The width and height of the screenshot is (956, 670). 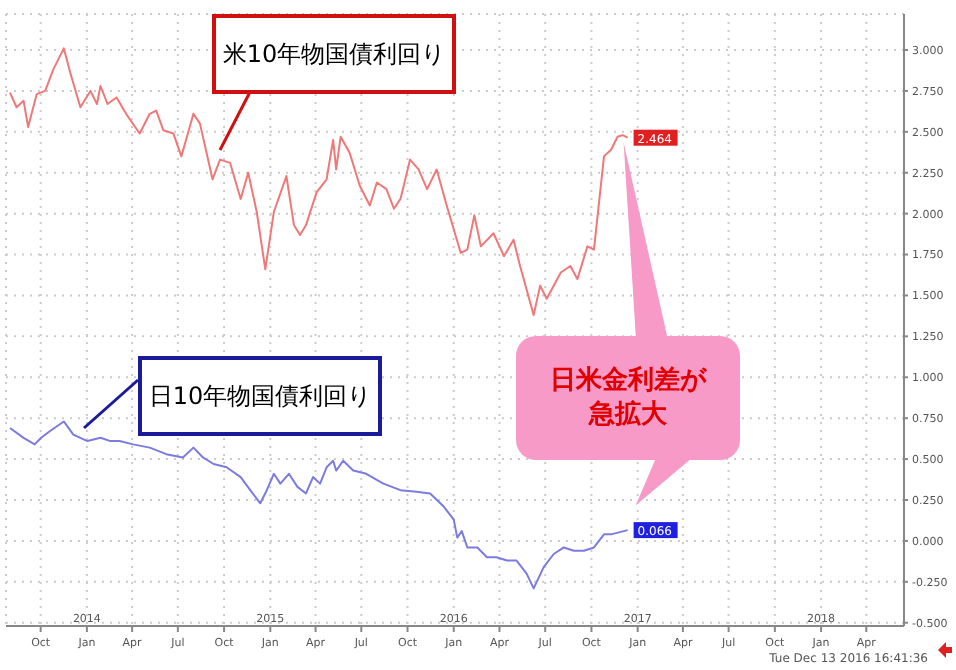 What do you see at coordinates (334, 54) in the screenshot?
I see `text: 米10年物国債利回り` at bounding box center [334, 54].